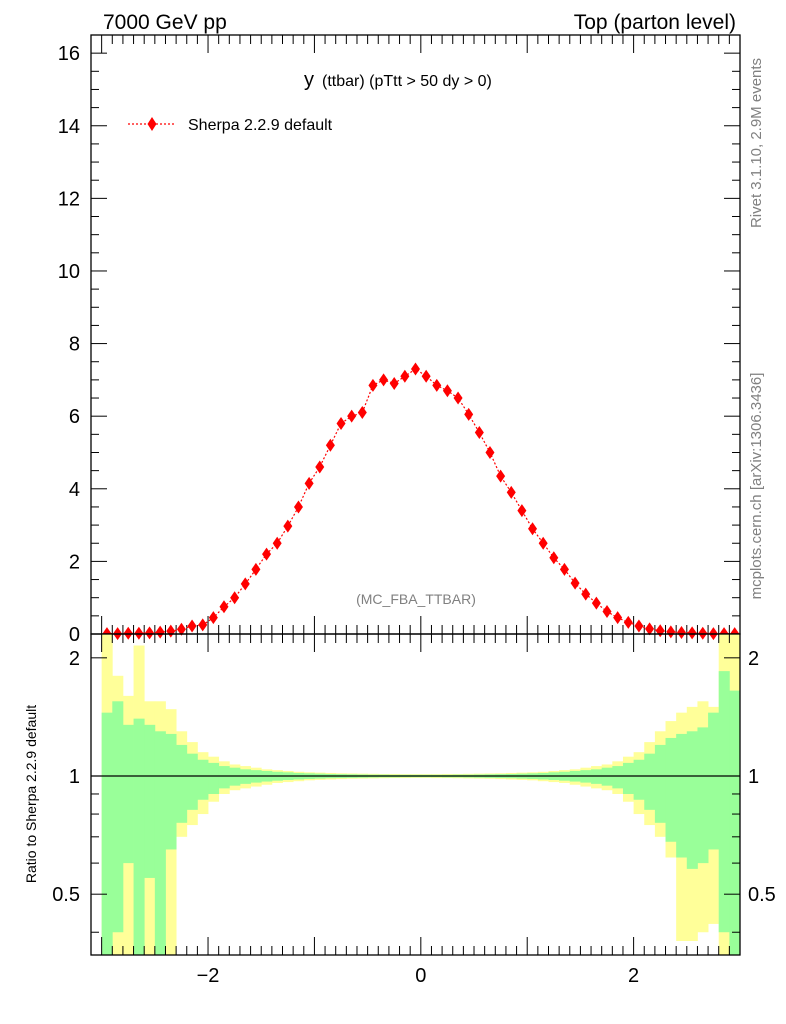  Describe the element at coordinates (74, 659) in the screenshot. I see `ratio-y-tick-label: 2` at that location.